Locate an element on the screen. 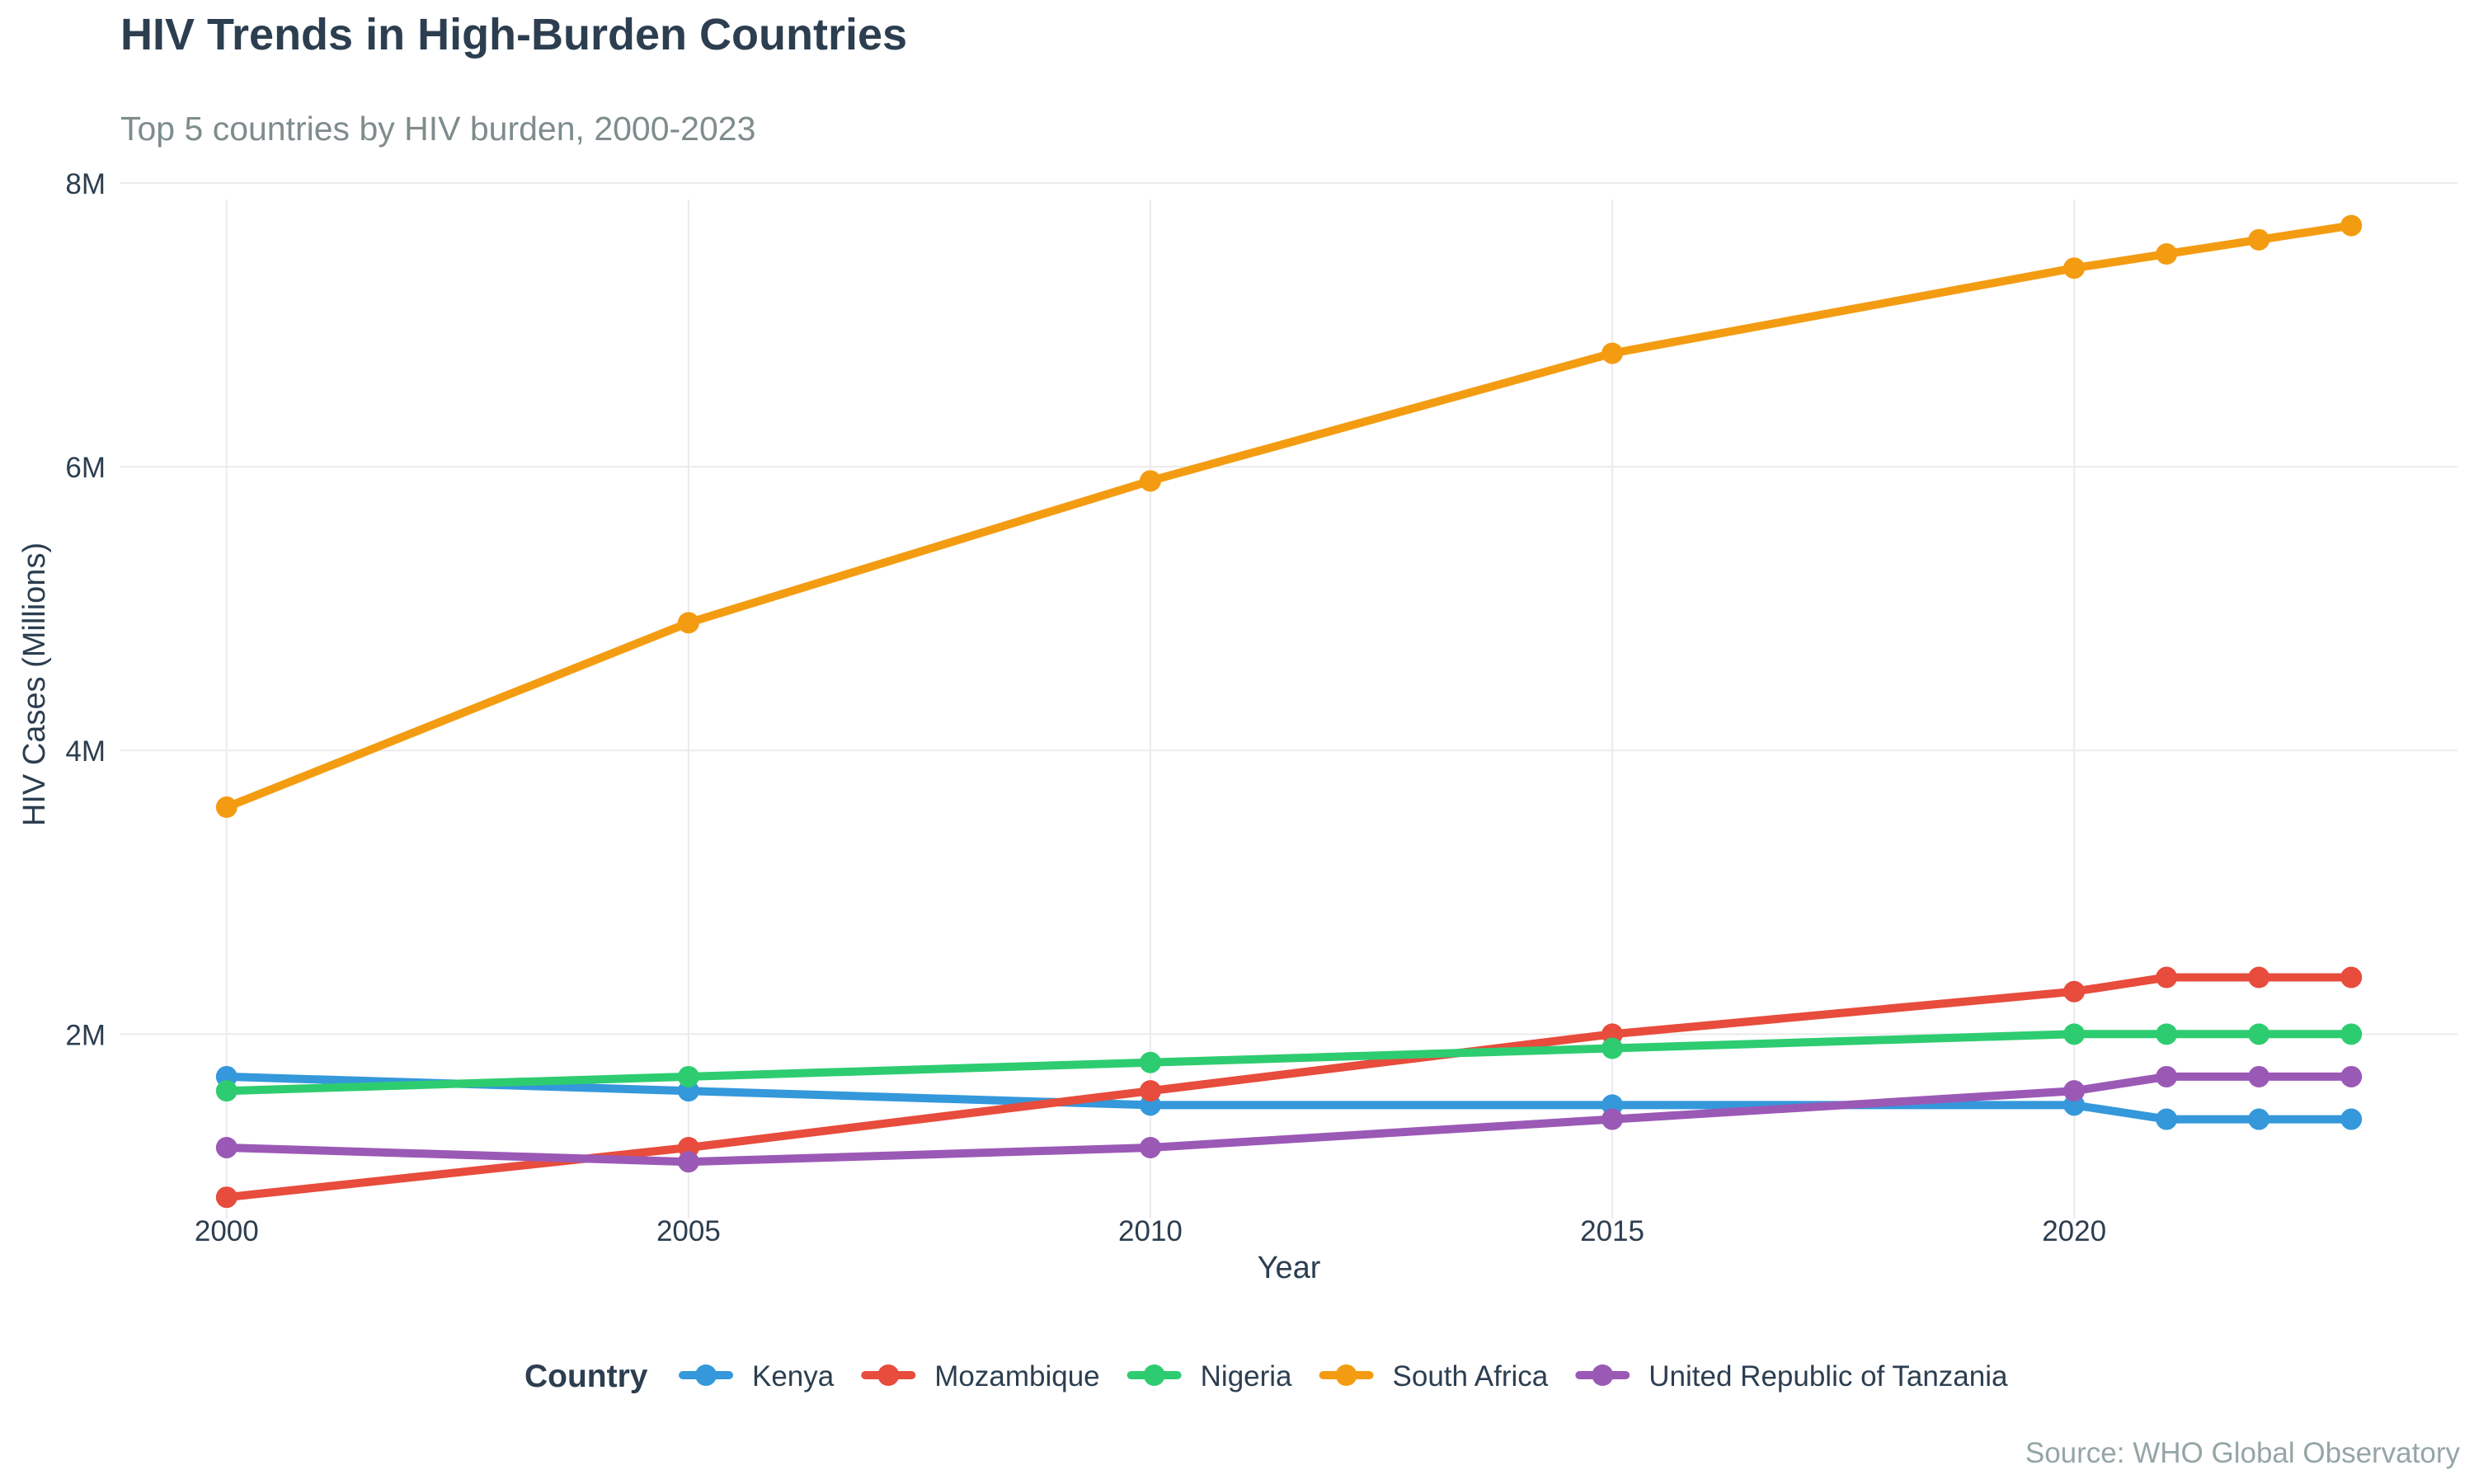 Image resolution: width=2474 pixels, height=1484 pixels. series-line-united-republic-of-tanzania is located at coordinates (1289, 1119).